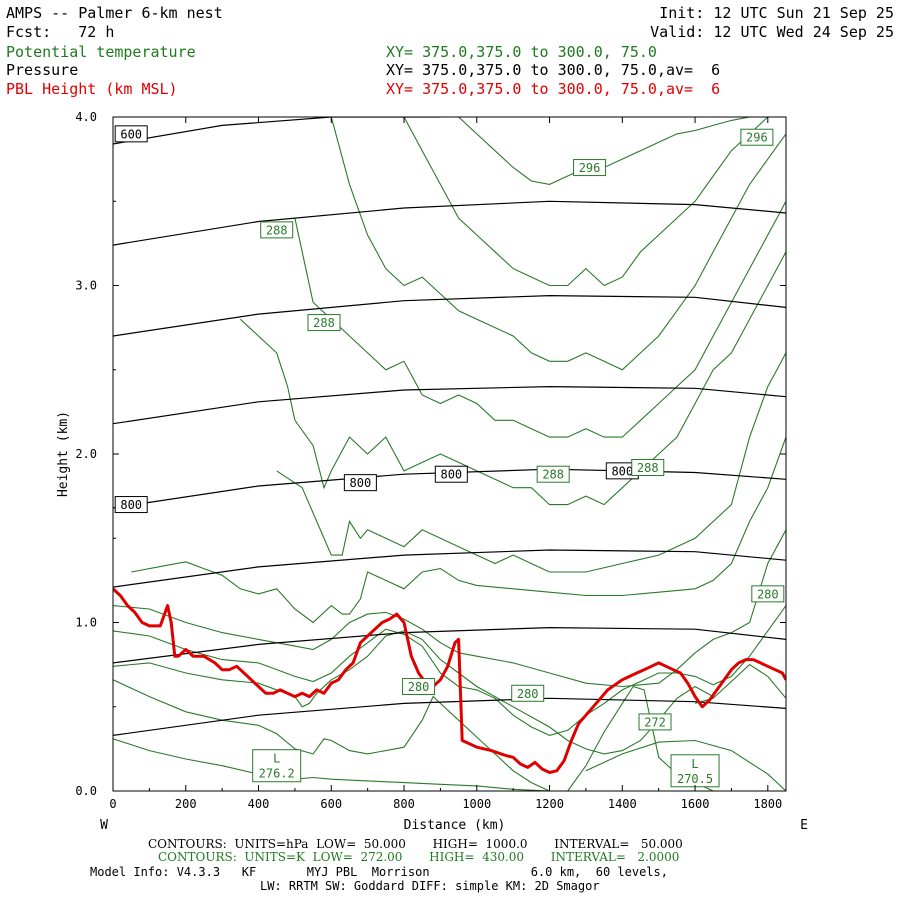  I want to click on x-tick-label: 800, so click(404, 804).